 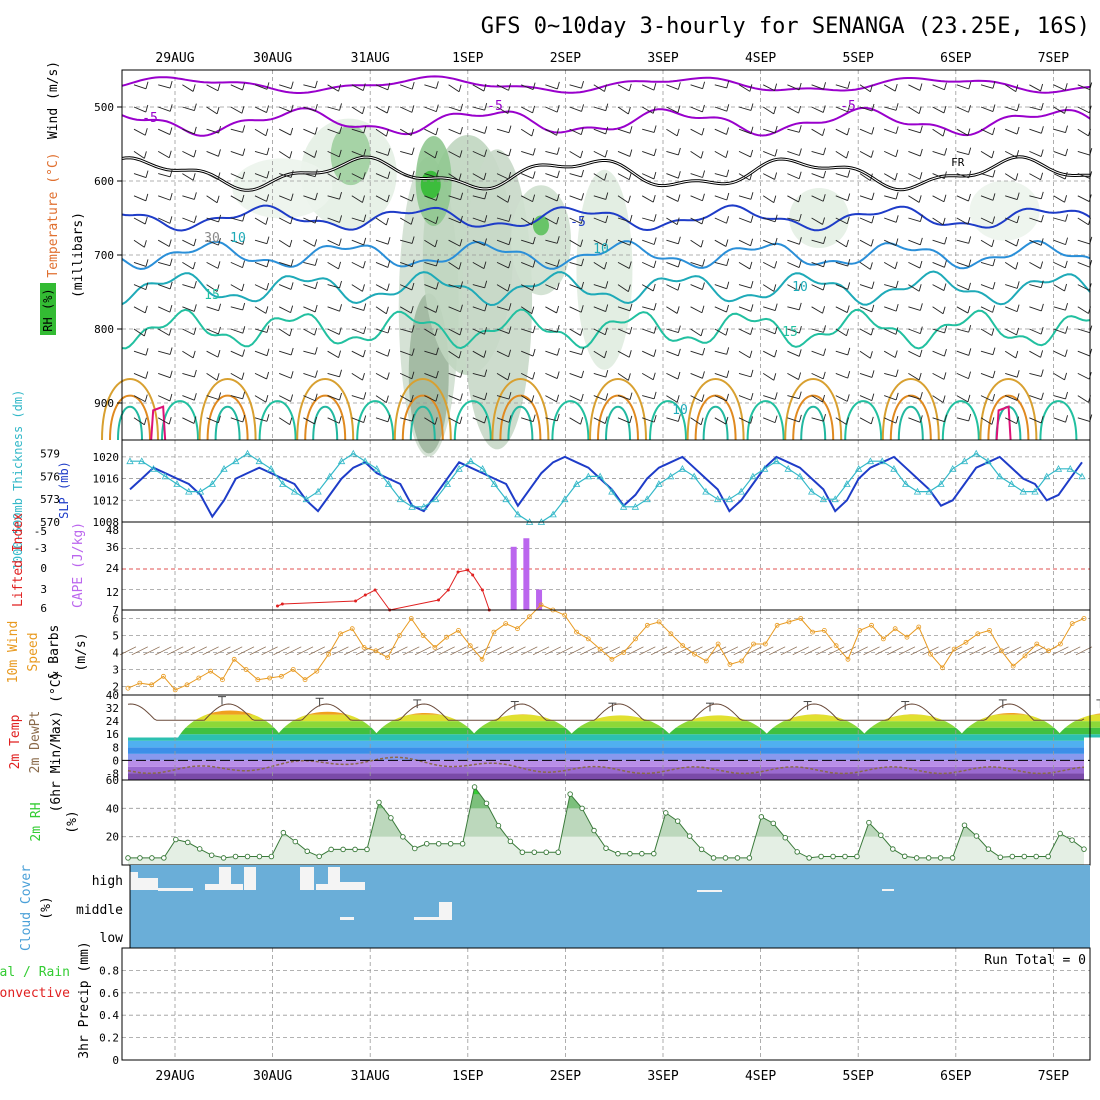 I want to click on lifted-index-point, so click(x=482, y=590).